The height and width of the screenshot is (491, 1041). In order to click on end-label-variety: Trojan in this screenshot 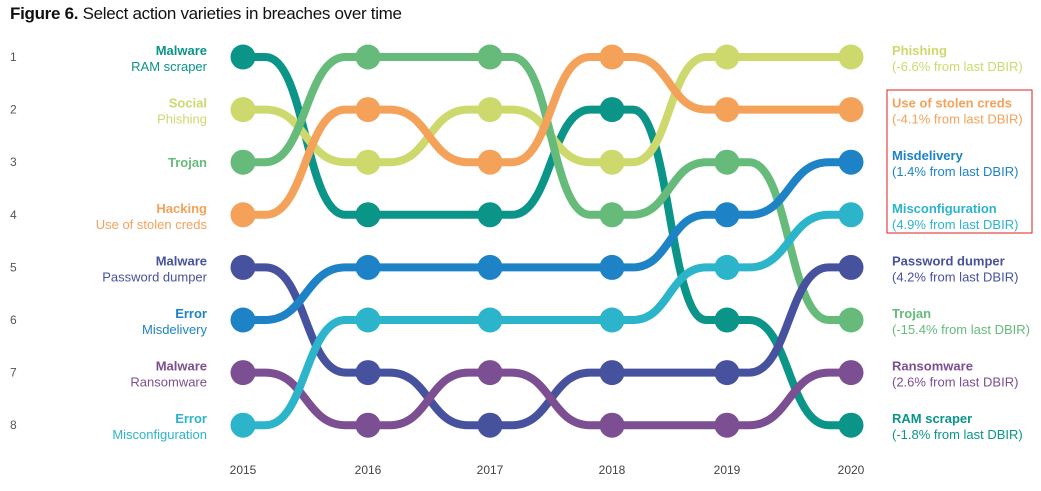, I will do `click(911, 313)`.